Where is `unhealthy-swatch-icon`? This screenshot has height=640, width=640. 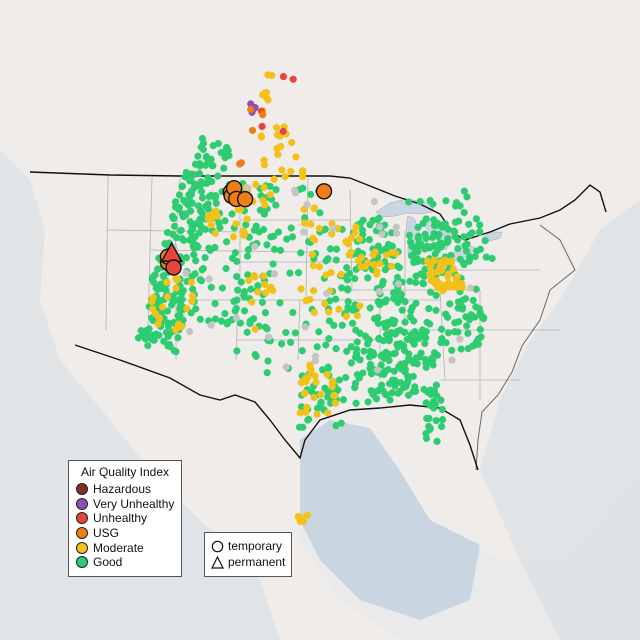 unhealthy-swatch-icon is located at coordinates (82, 518).